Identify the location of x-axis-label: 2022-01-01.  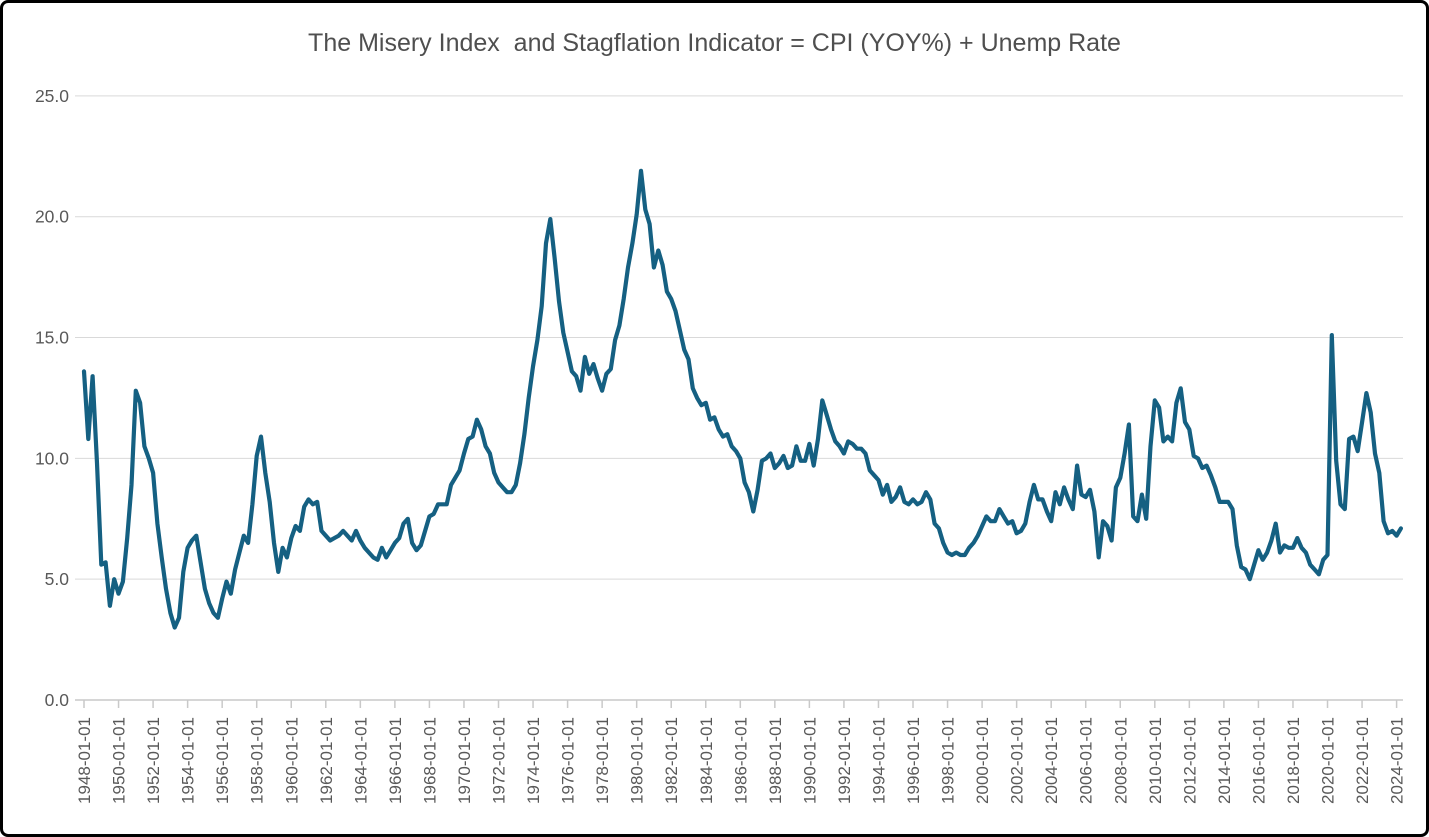
(1362, 760).